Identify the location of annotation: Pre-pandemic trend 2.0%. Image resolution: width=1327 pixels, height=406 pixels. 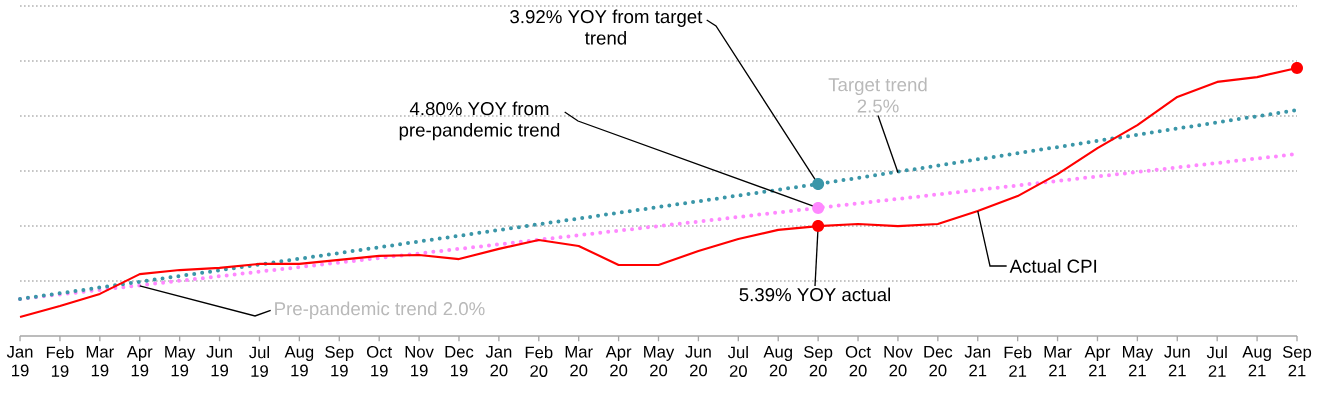
(380, 310).